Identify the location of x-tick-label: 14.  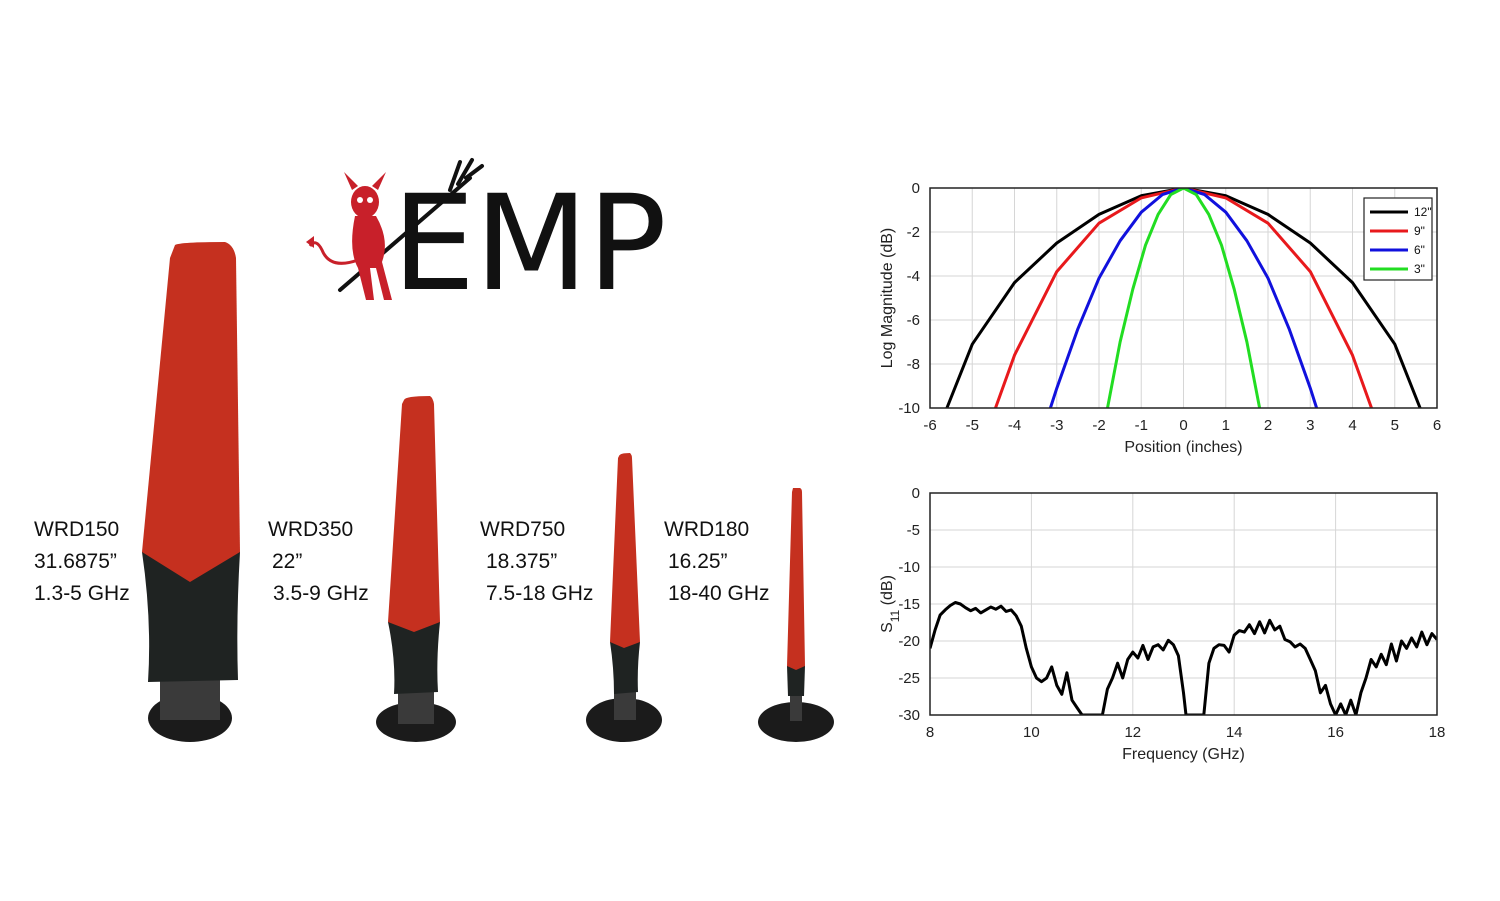
(1234, 732).